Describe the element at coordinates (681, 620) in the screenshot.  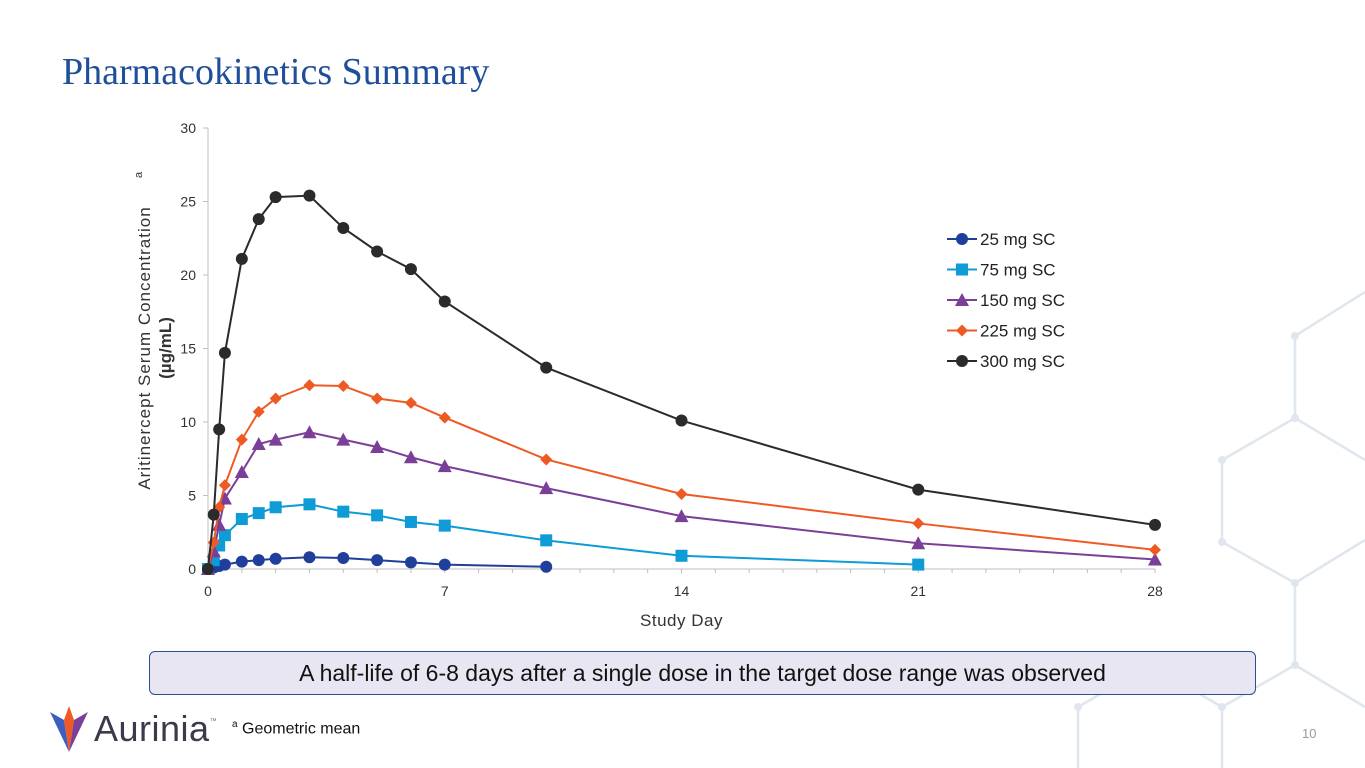
I see `x-axis-label: Study Day` at that location.